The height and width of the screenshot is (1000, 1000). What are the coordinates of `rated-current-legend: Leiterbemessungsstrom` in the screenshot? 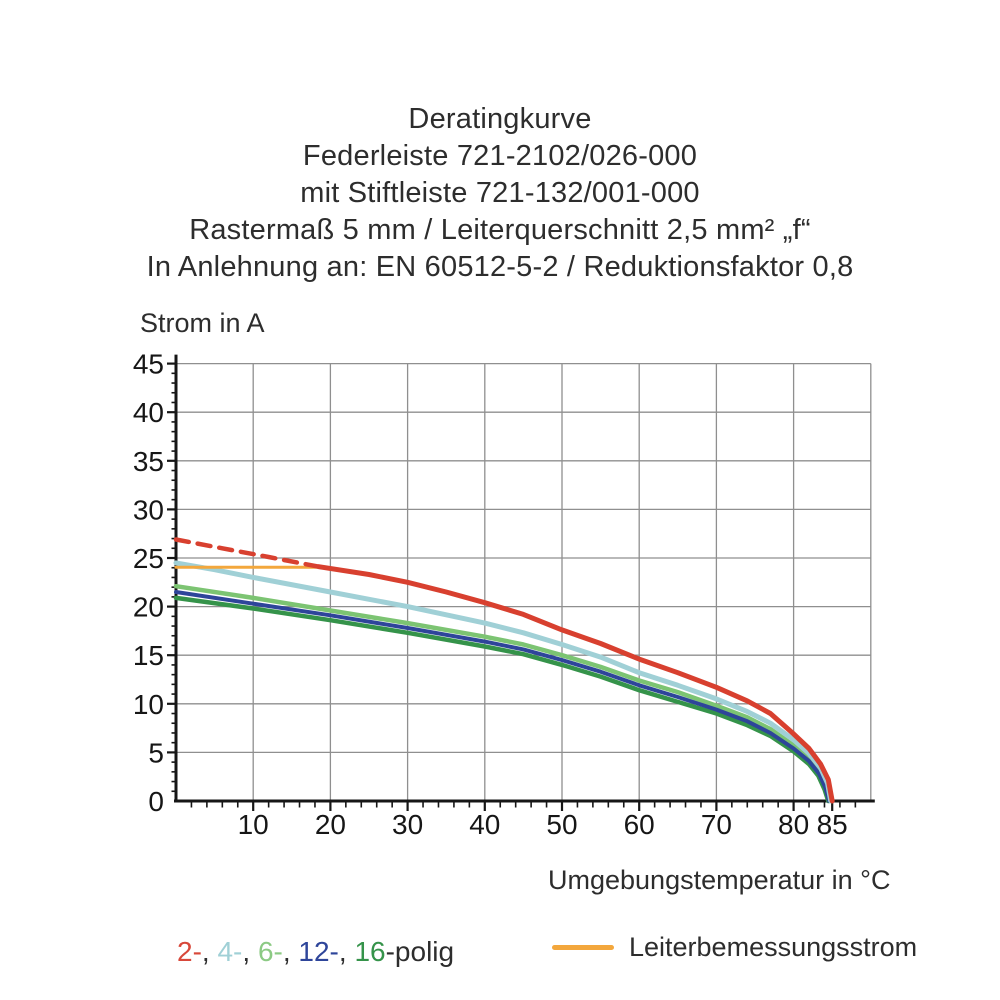 It's located at (734, 947).